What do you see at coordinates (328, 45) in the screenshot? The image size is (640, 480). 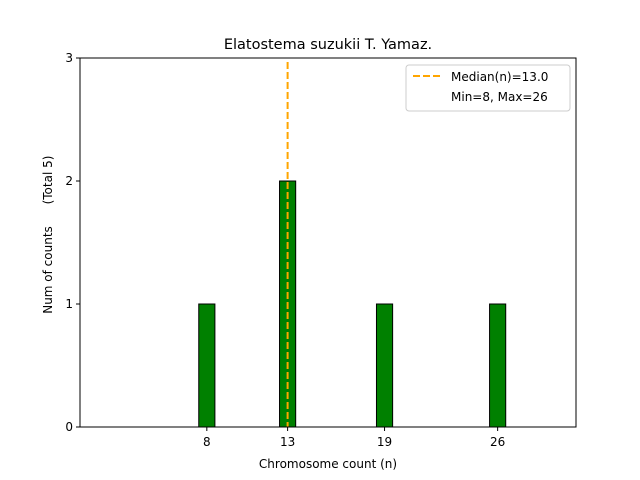 I see `chart-title: Elatostema suzukii T. Yamaz.` at bounding box center [328, 45].